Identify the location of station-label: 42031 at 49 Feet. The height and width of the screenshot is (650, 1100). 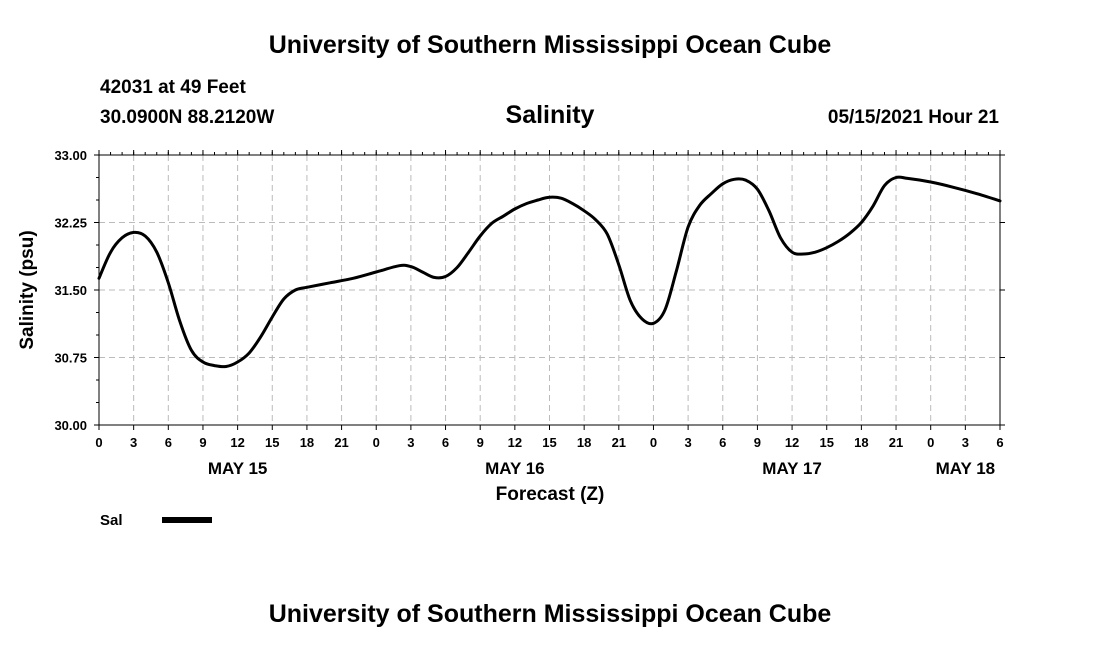
(173, 87).